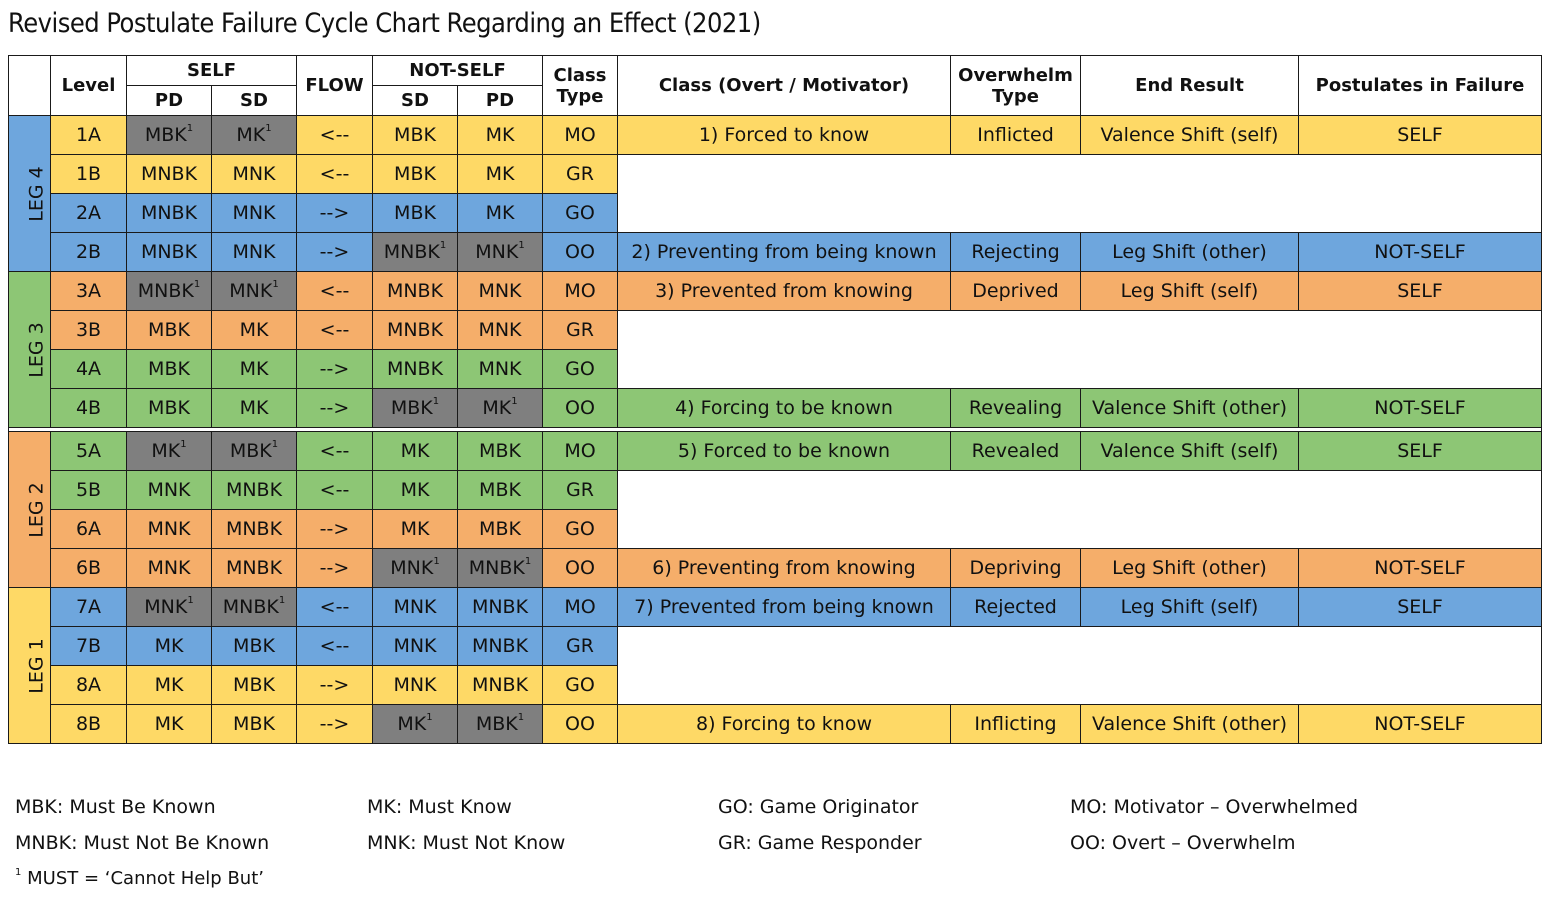 The height and width of the screenshot is (902, 1550). Describe the element at coordinates (775, 349) in the screenshot. I see `table-row: 3B MBK MK <-- MNBK MNK GR` at that location.